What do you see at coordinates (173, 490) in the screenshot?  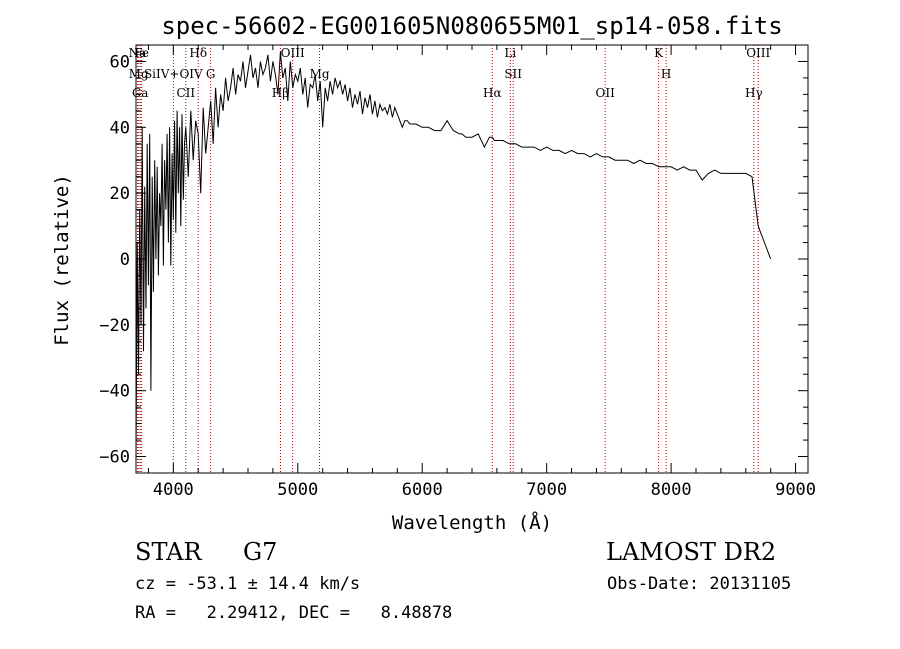 I see `x-tick-label: 4000` at bounding box center [173, 490].